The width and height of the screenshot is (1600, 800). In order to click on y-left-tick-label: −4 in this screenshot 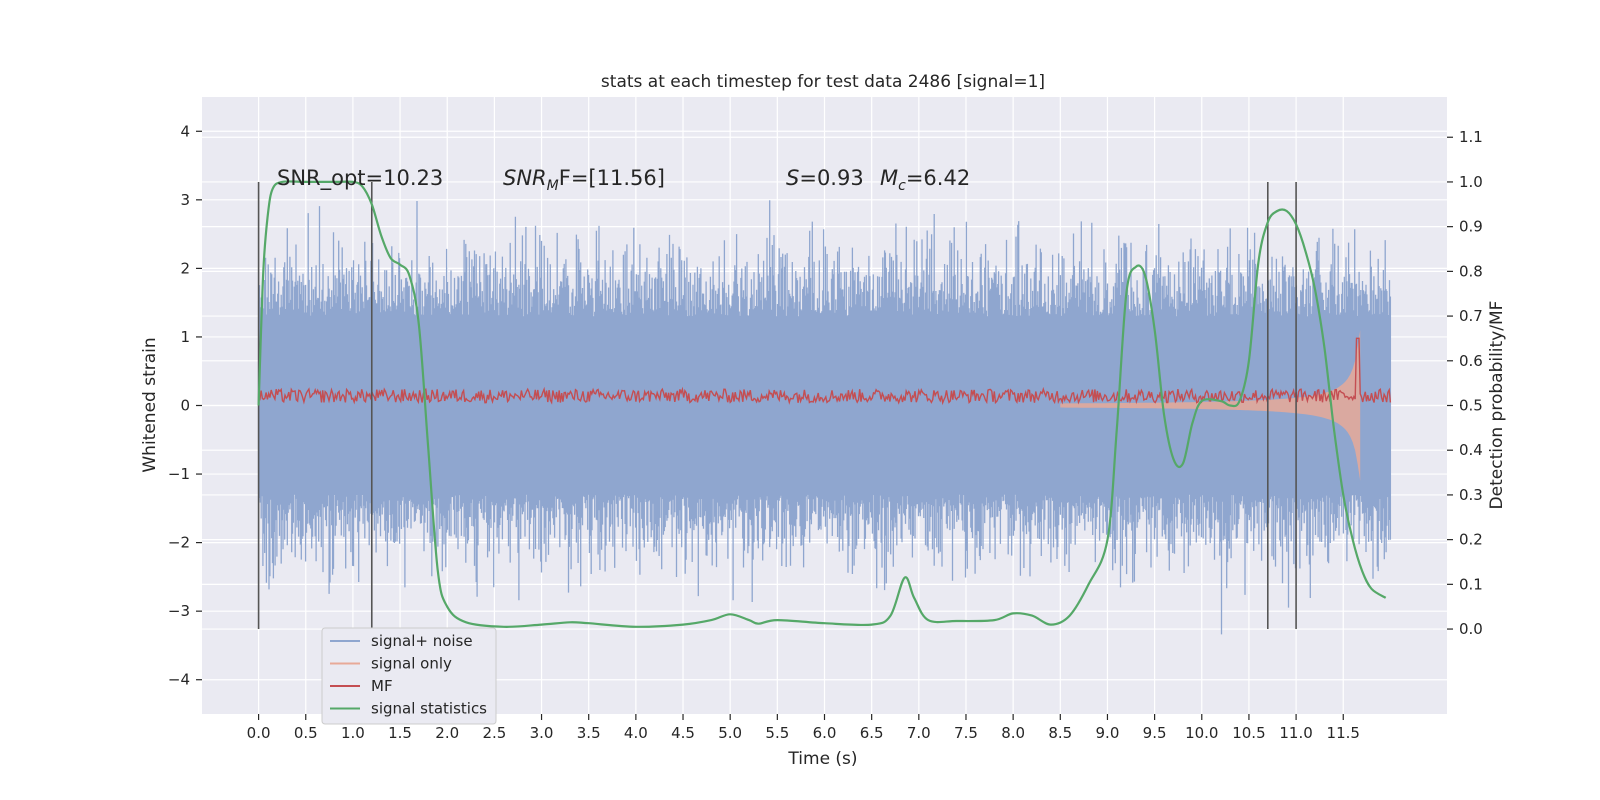, I will do `click(179, 680)`.